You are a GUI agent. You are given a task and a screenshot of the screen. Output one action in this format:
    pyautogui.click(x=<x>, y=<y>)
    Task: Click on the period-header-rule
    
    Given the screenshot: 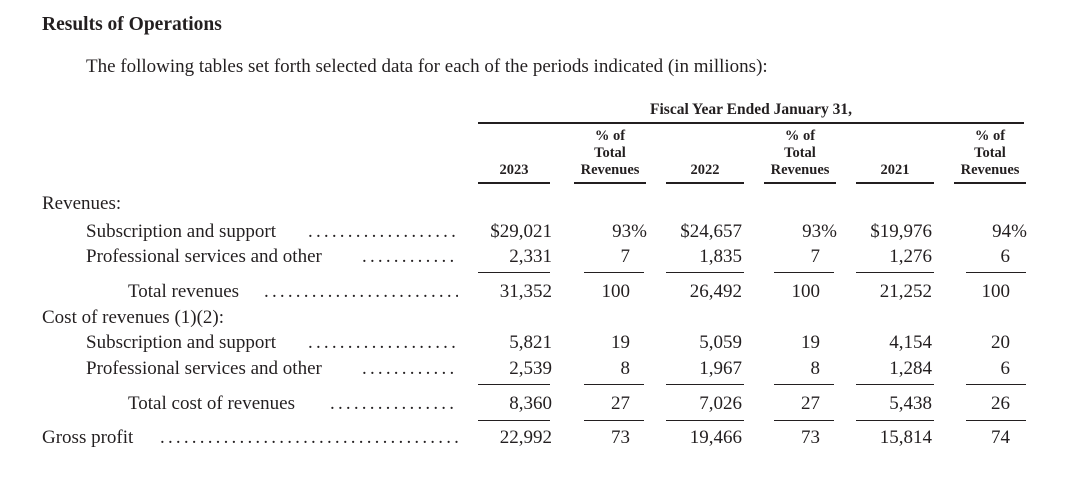 What is the action you would take?
    pyautogui.click(x=751, y=122)
    